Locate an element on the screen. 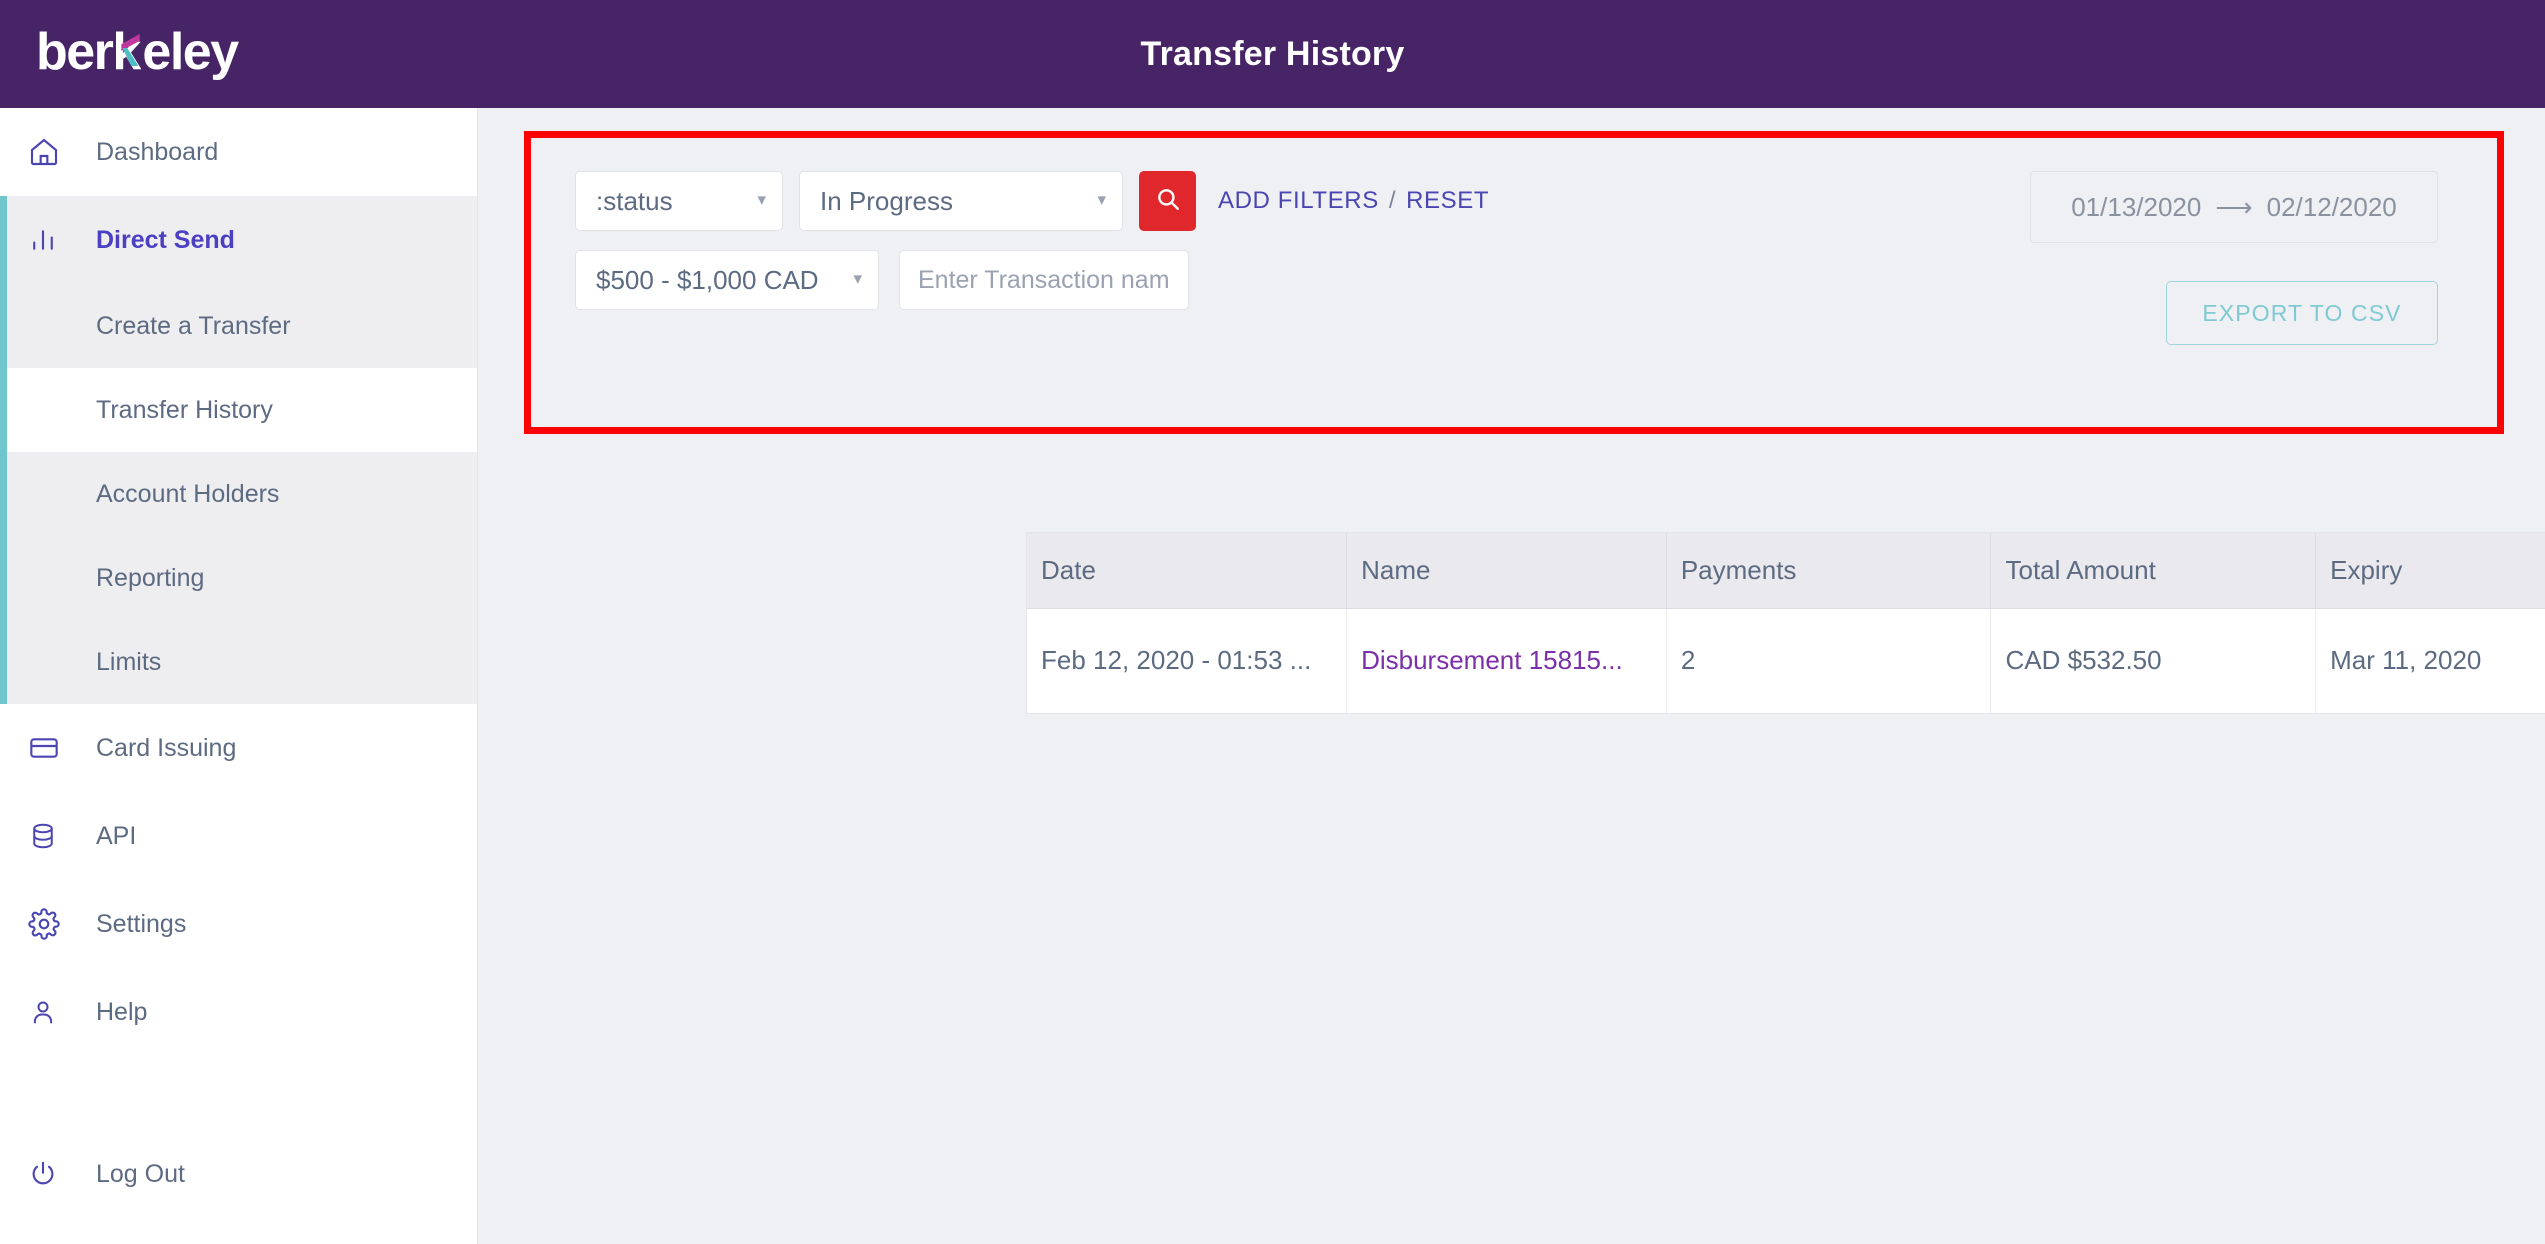 The width and height of the screenshot is (2545, 1244). search-button is located at coordinates (1167, 201).